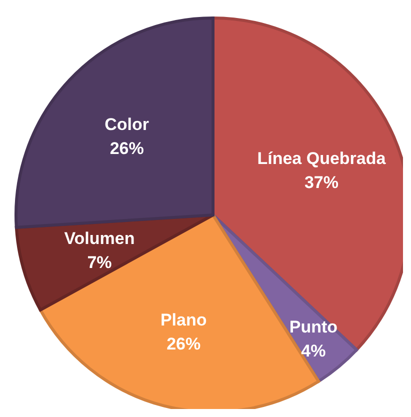 The image size is (411, 417). I want to click on data-label: 7%, so click(99, 262).